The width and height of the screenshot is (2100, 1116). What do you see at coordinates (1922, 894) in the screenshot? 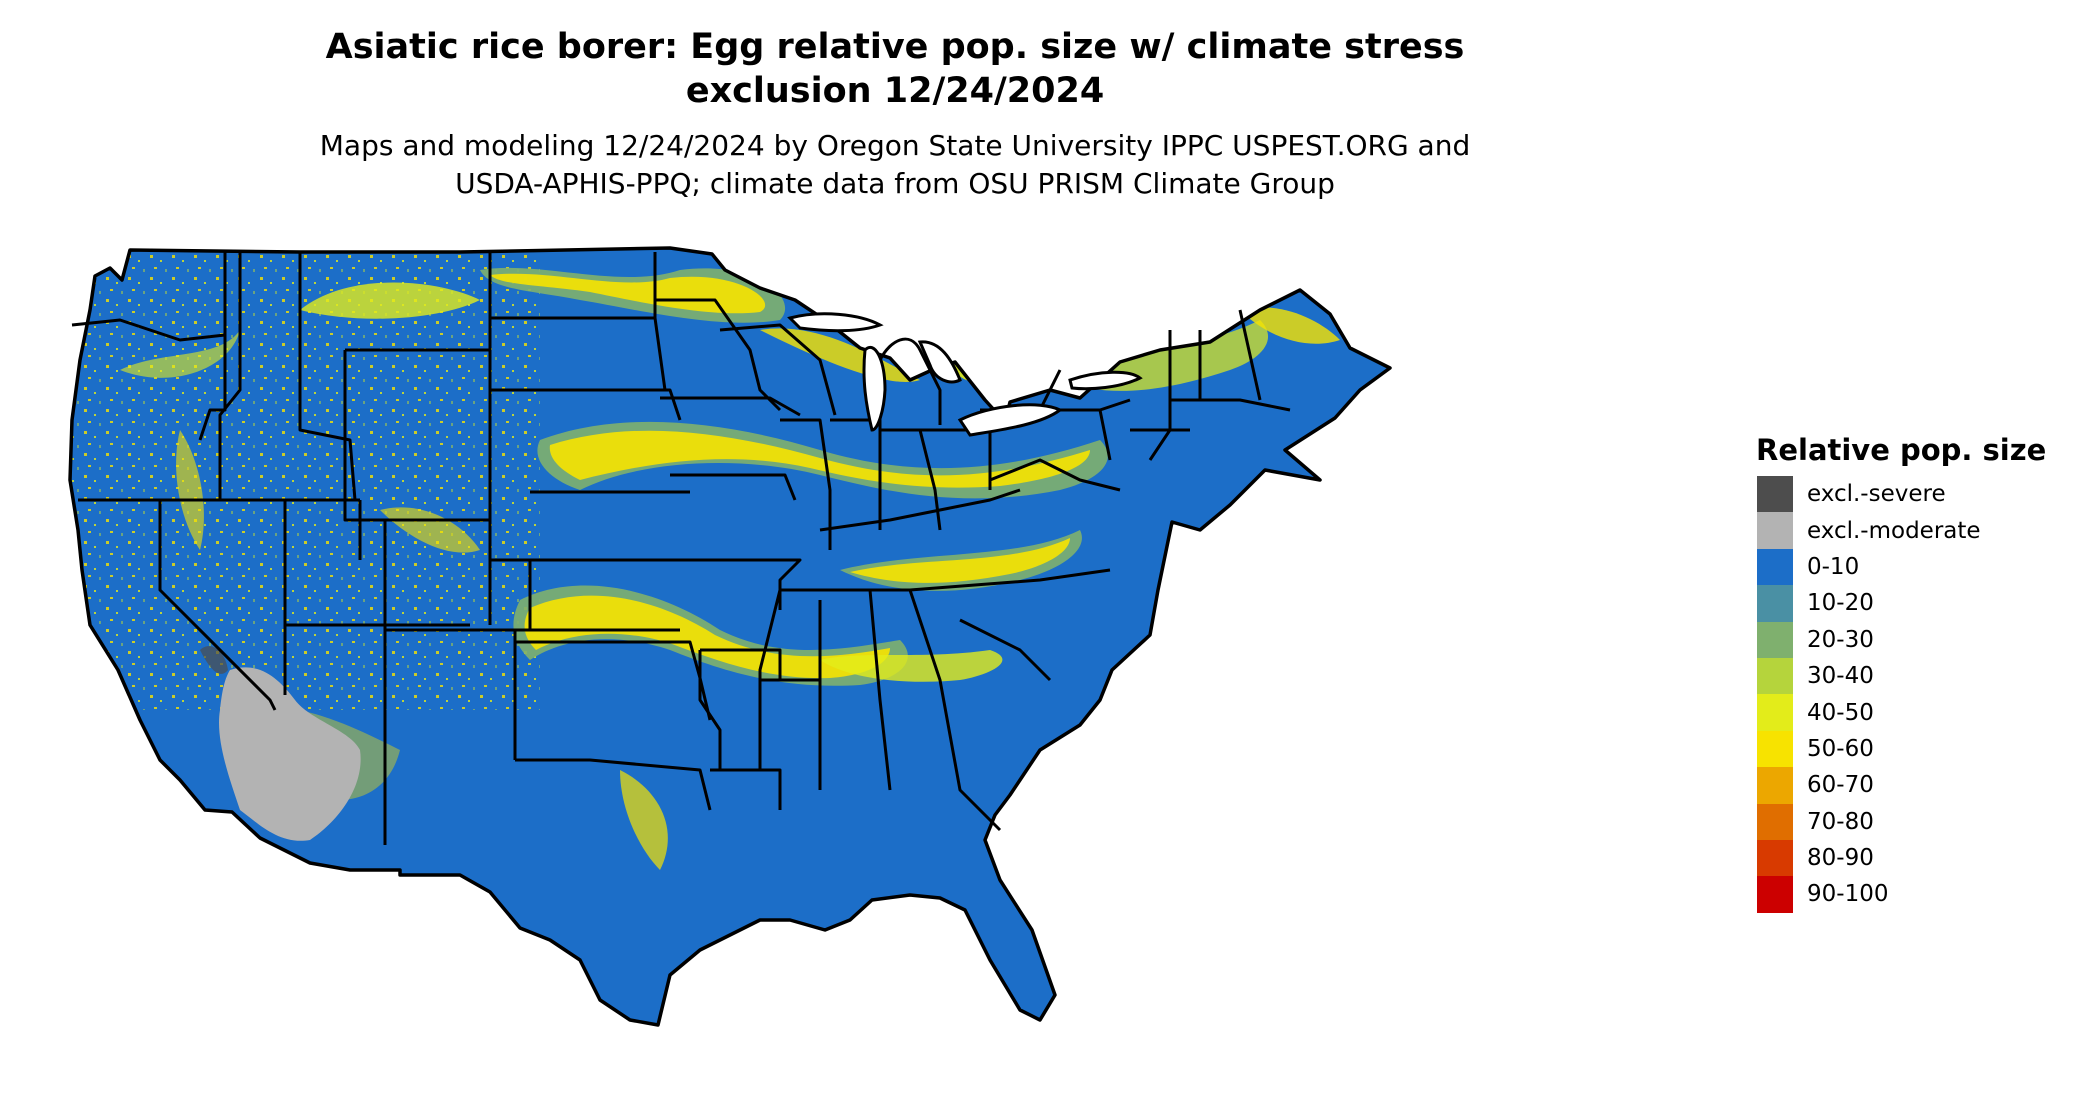
I see `legend-item: 90-100` at bounding box center [1922, 894].